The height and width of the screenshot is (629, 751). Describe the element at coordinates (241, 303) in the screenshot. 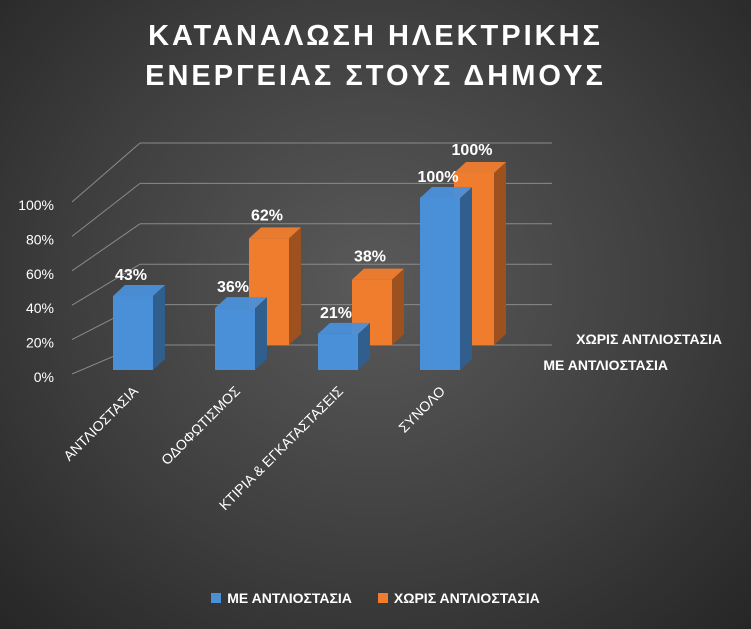

I see `bar-series-1-1-top` at that location.